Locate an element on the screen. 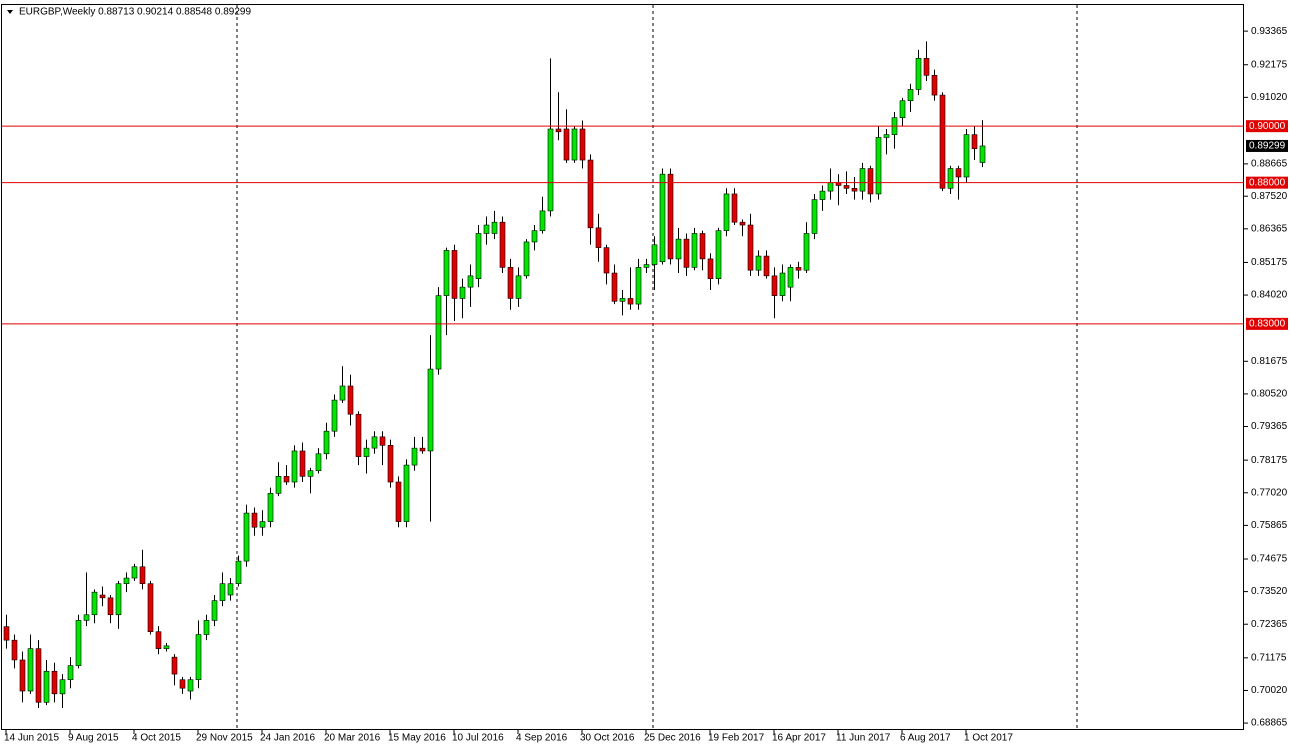 The image size is (1290, 750). y-tick-label: 0.77020 is located at coordinates (1269, 492).